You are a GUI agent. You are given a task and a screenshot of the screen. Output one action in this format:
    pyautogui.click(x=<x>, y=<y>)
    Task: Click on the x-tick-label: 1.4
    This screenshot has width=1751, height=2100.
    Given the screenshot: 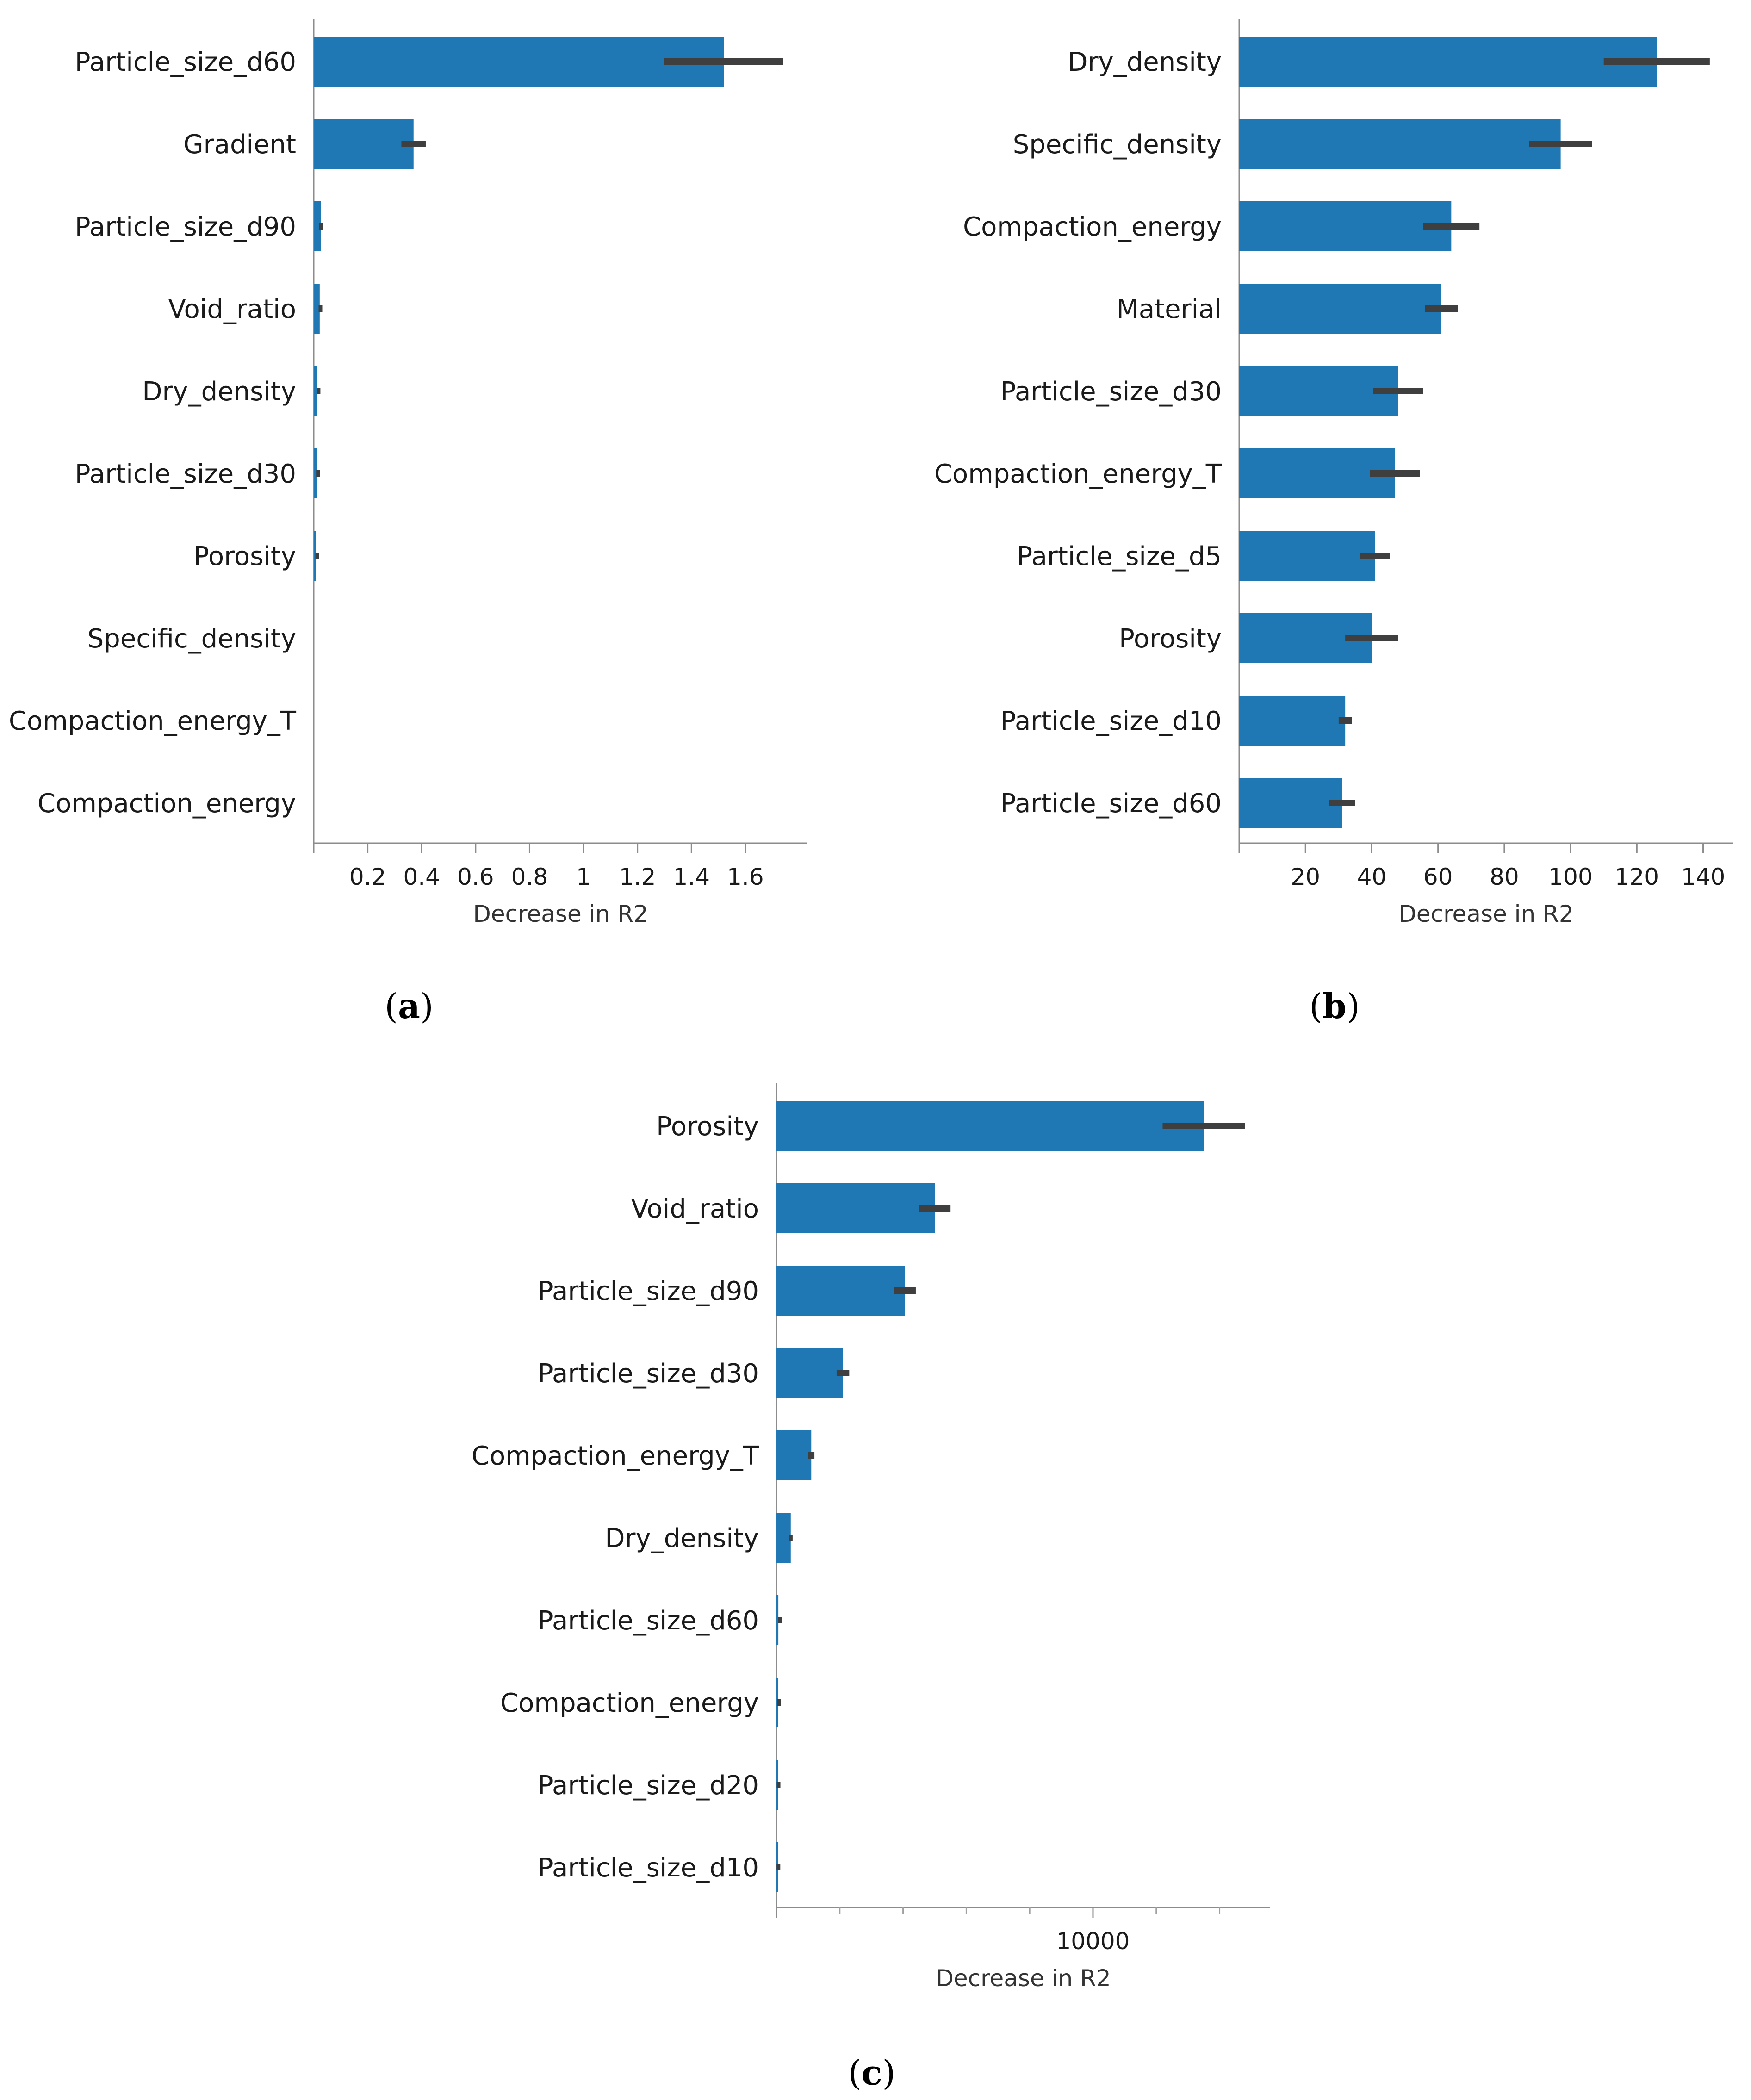 What is the action you would take?
    pyautogui.click(x=691, y=877)
    